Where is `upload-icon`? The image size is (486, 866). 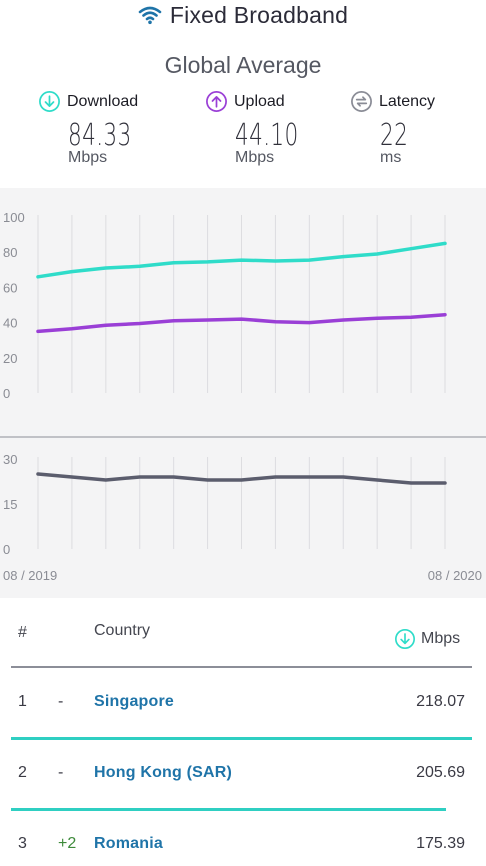 upload-icon is located at coordinates (216, 101).